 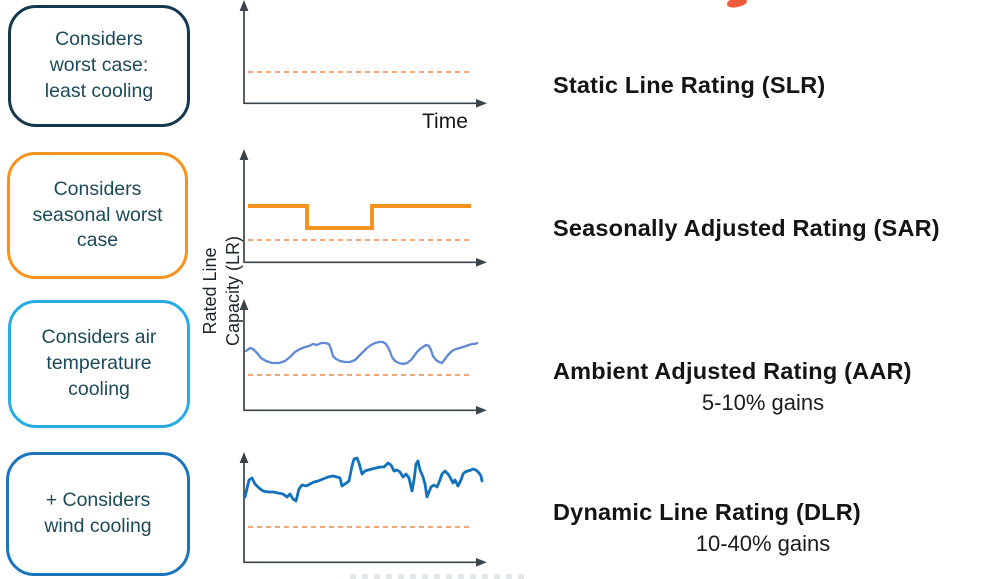 What do you see at coordinates (707, 512) in the screenshot?
I see `rating-name-dlr: Dynamic Line Rating (DLR)` at bounding box center [707, 512].